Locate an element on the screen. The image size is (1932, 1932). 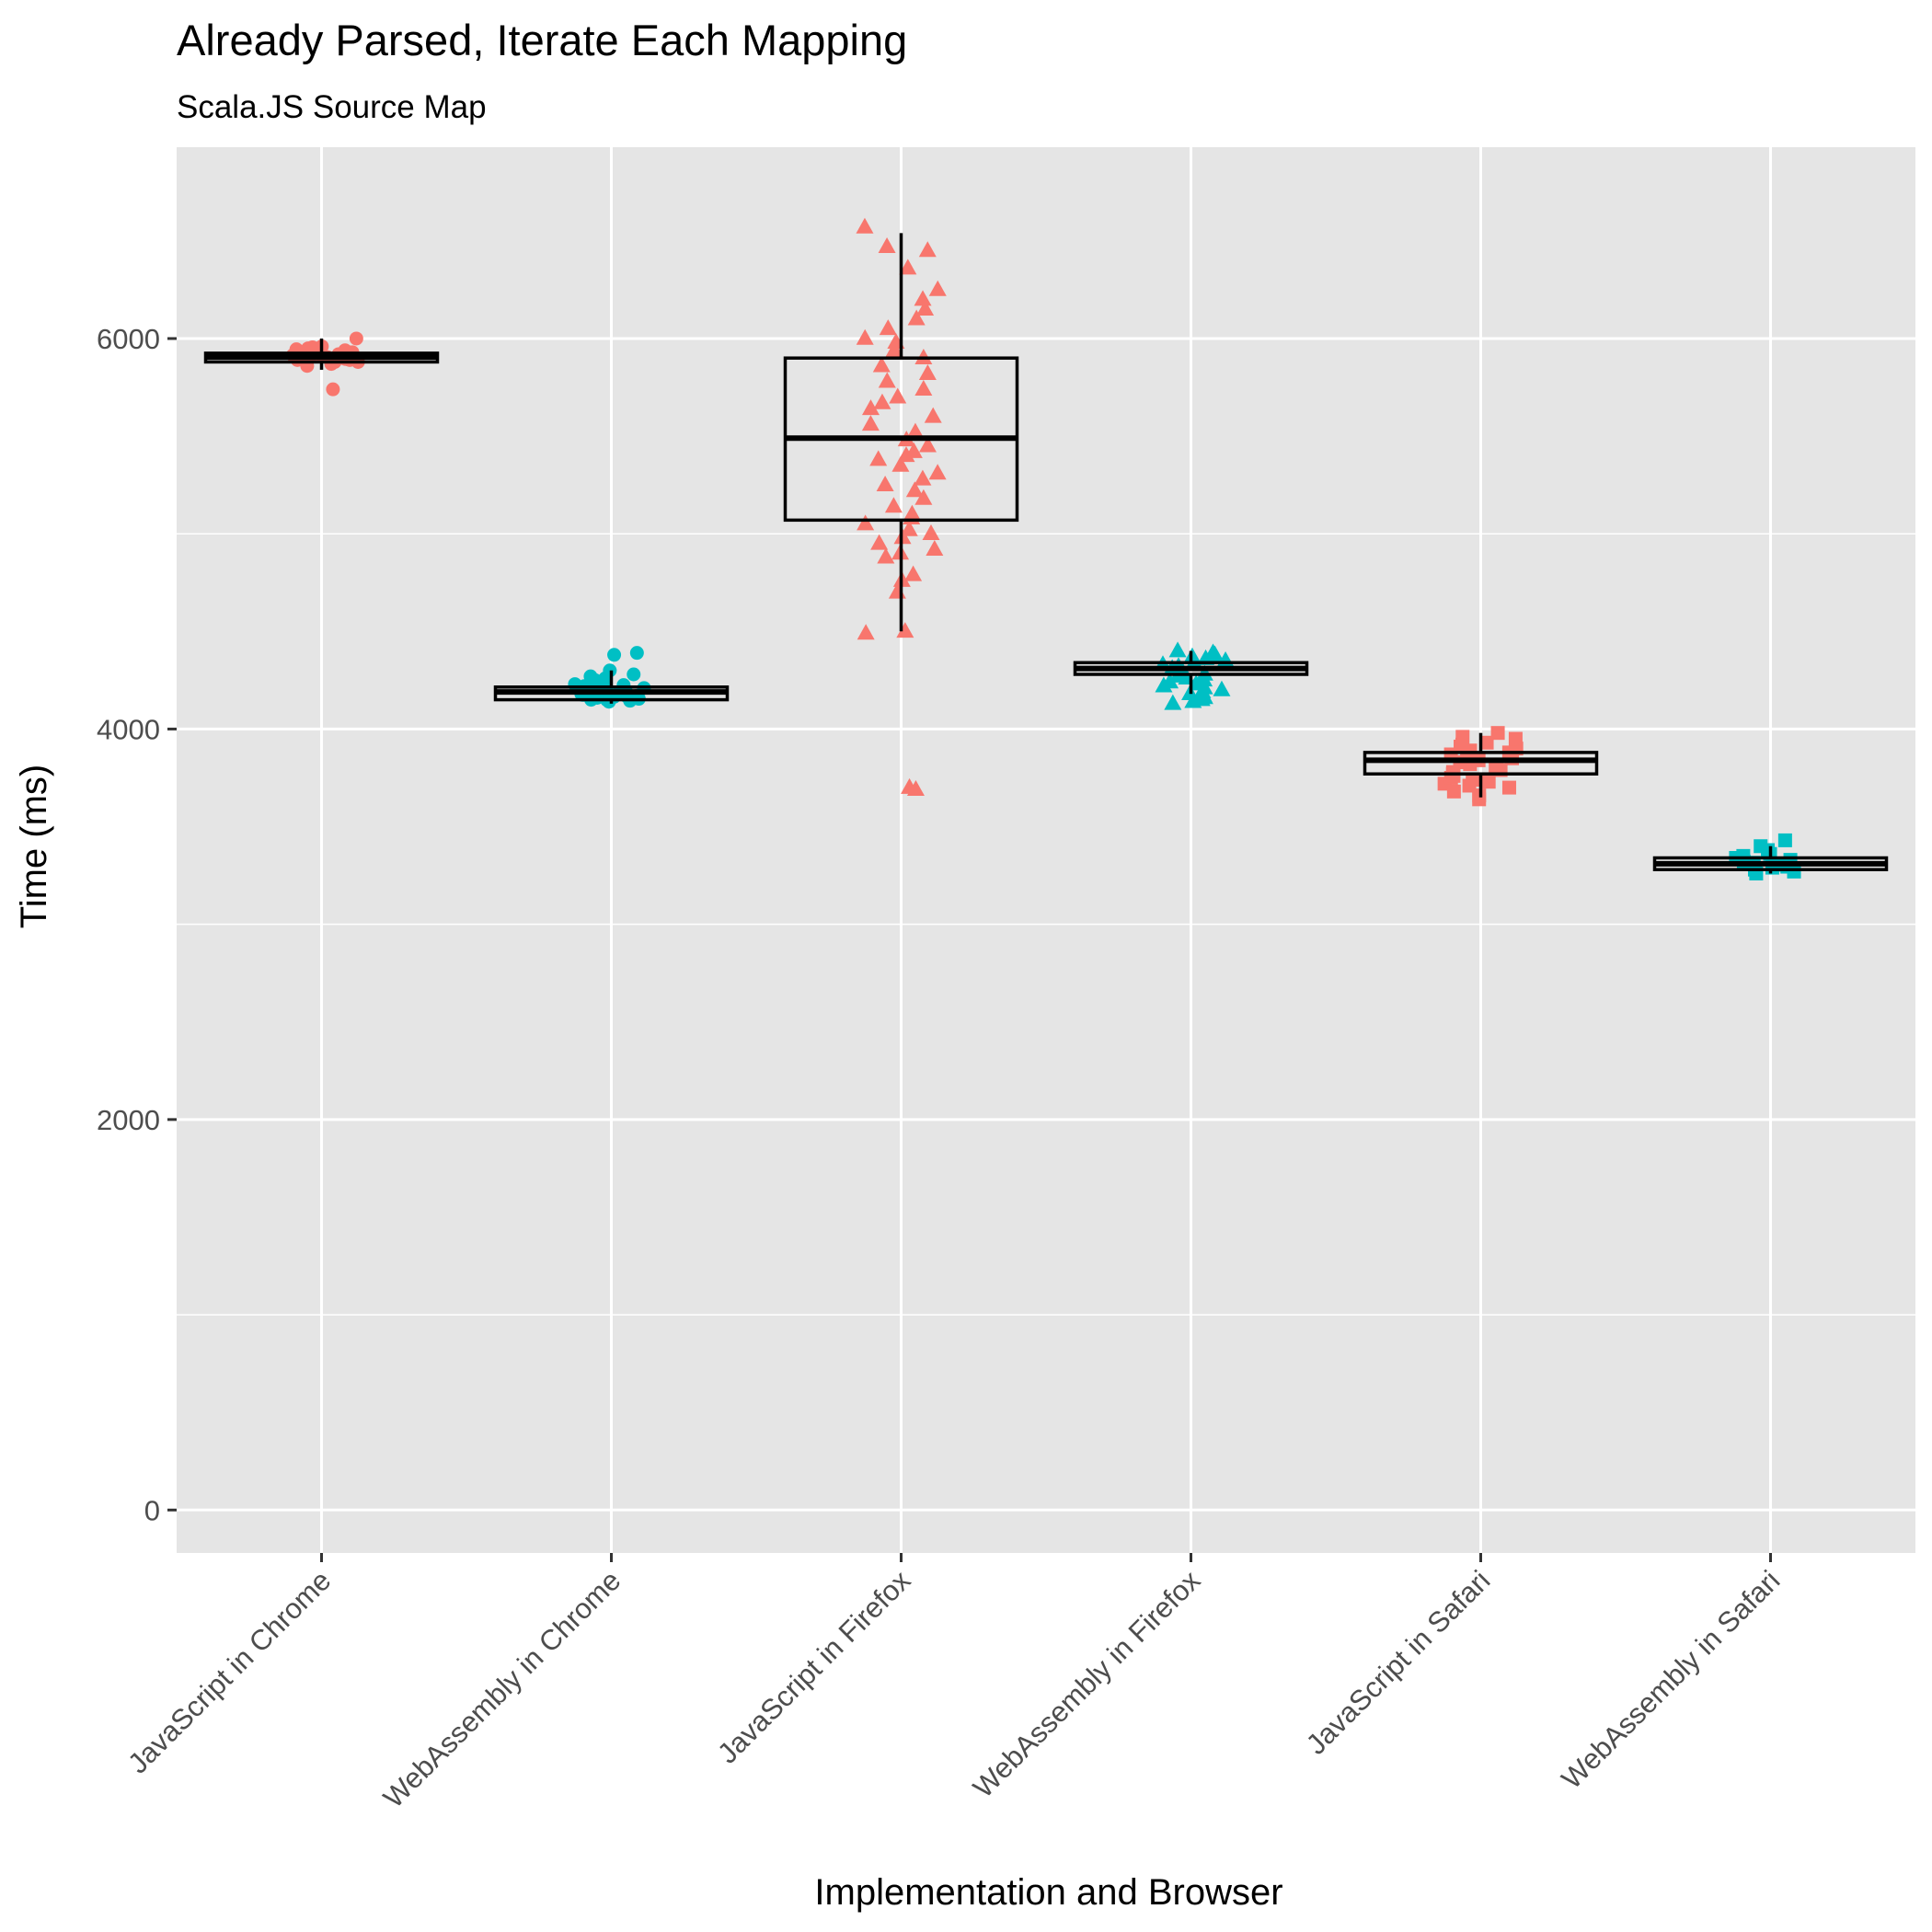
x-tick-label: JavaScript in Firefox is located at coordinates (814, 1667).